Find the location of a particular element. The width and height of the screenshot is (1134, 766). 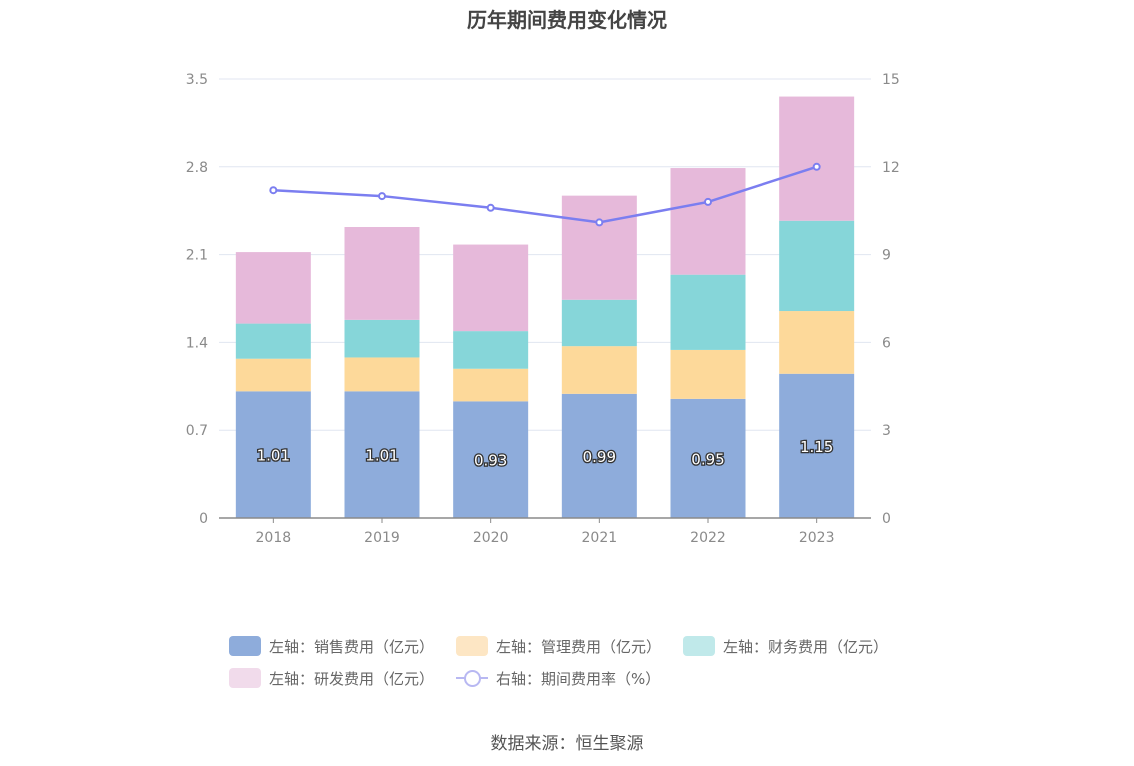

bar-data-label: 0.93 is located at coordinates (490, 461).